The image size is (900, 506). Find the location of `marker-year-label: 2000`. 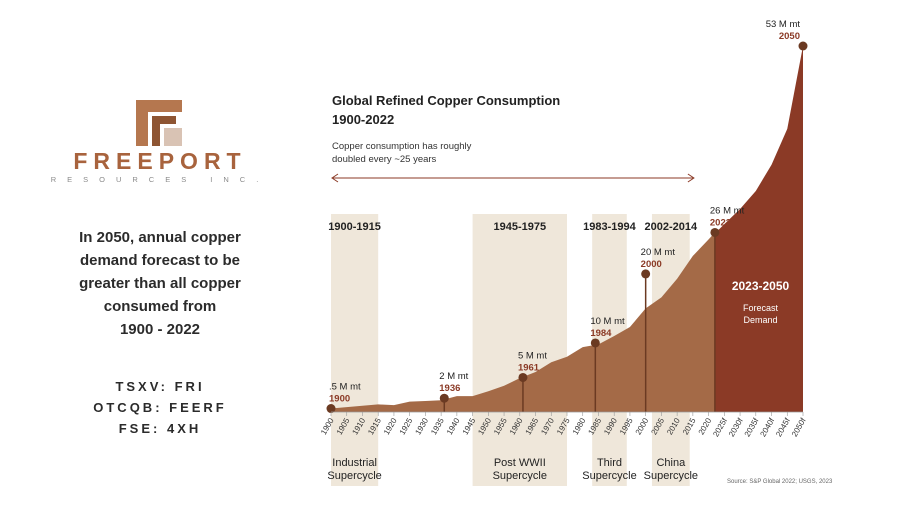

marker-year-label: 2000 is located at coordinates (651, 264).